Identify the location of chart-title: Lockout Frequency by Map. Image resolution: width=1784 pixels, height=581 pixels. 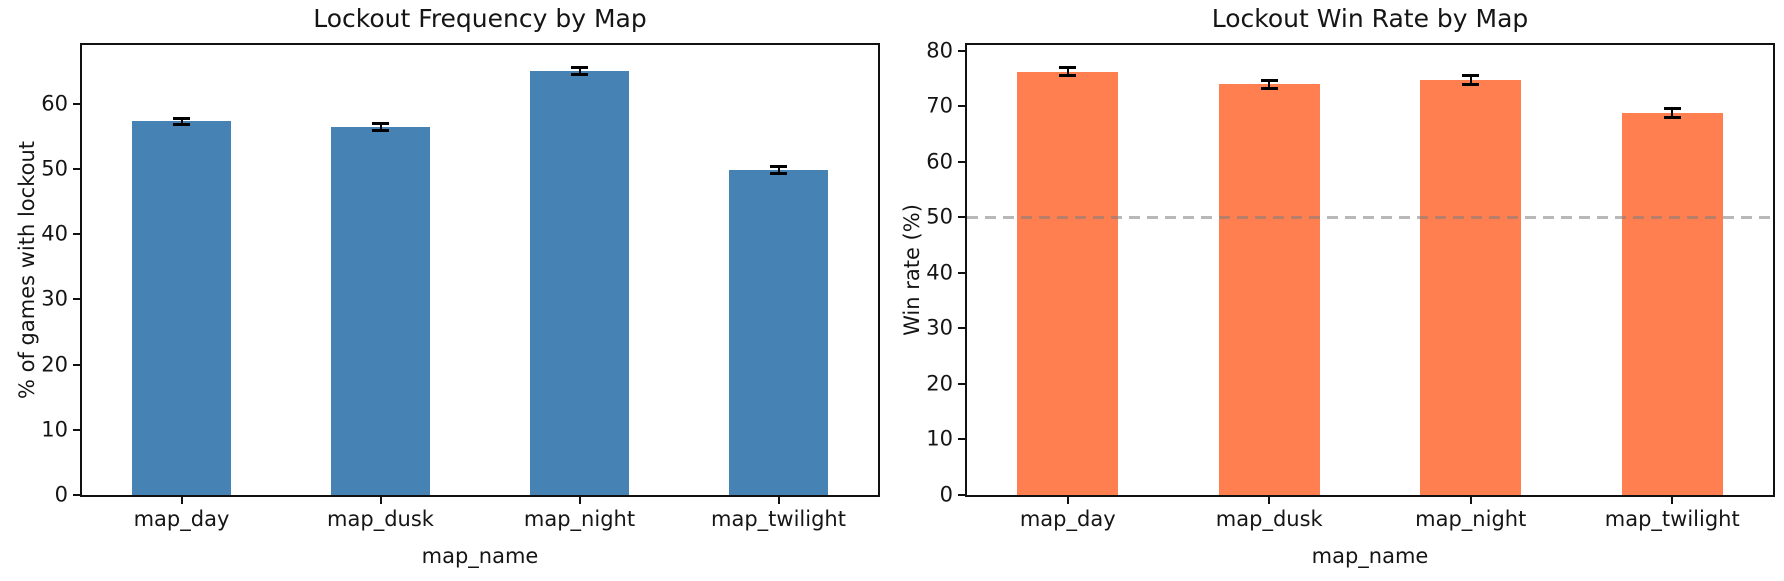
(480, 18).